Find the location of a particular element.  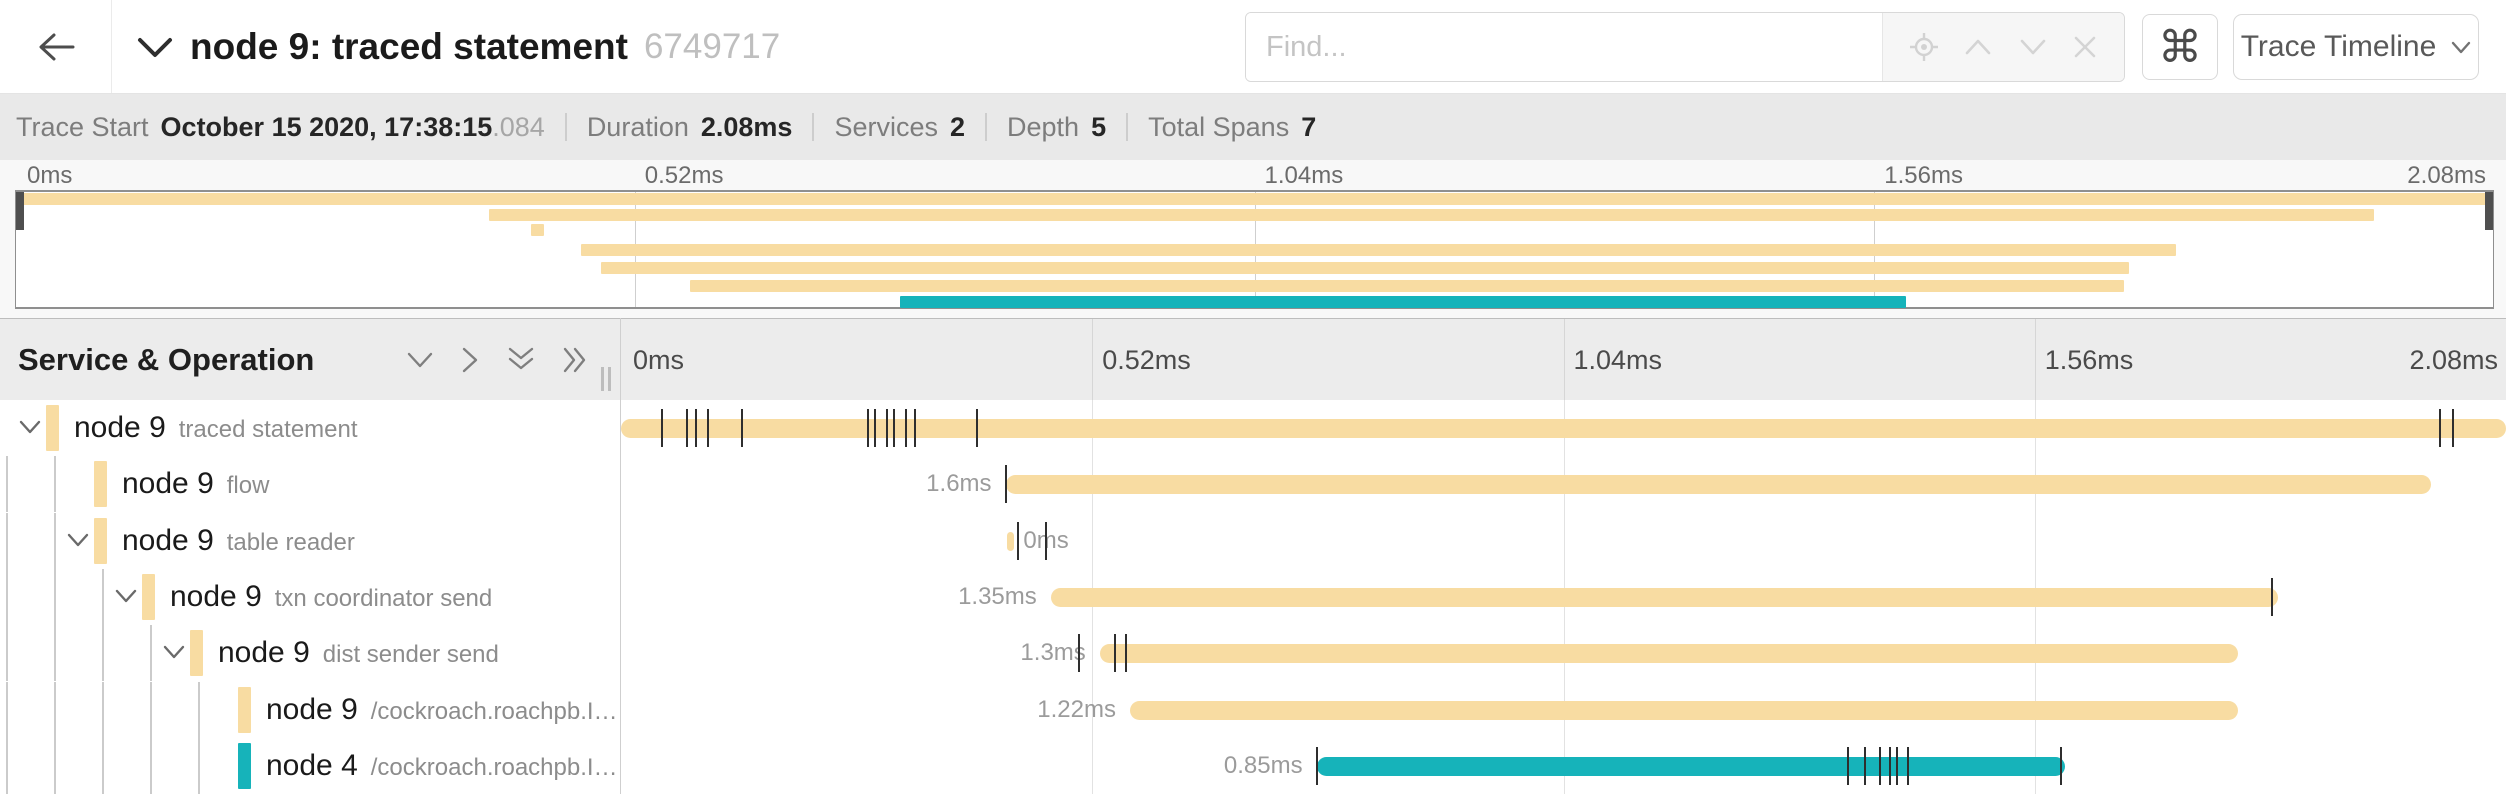

view-selector-button: Trace Timeline is located at coordinates (2356, 47).